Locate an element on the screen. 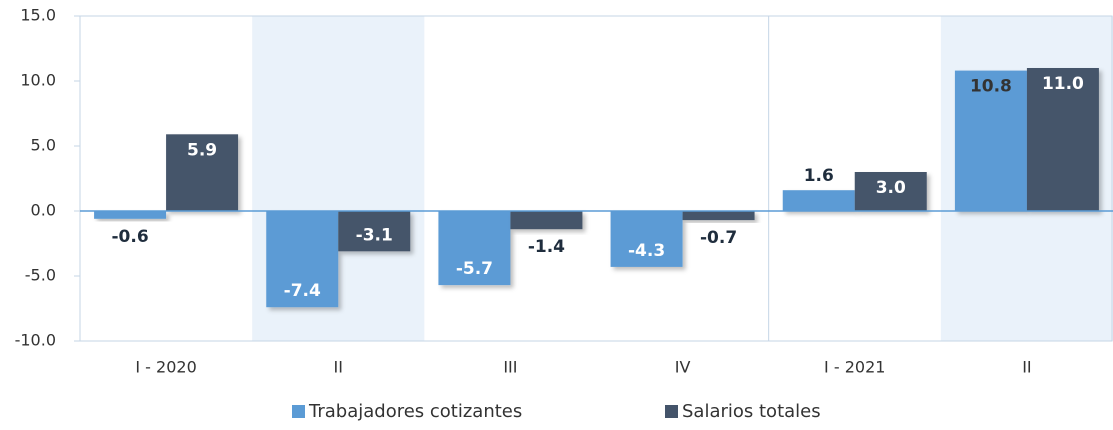 This screenshot has width=1113, height=430. x-tick-label: IV is located at coordinates (683, 367).